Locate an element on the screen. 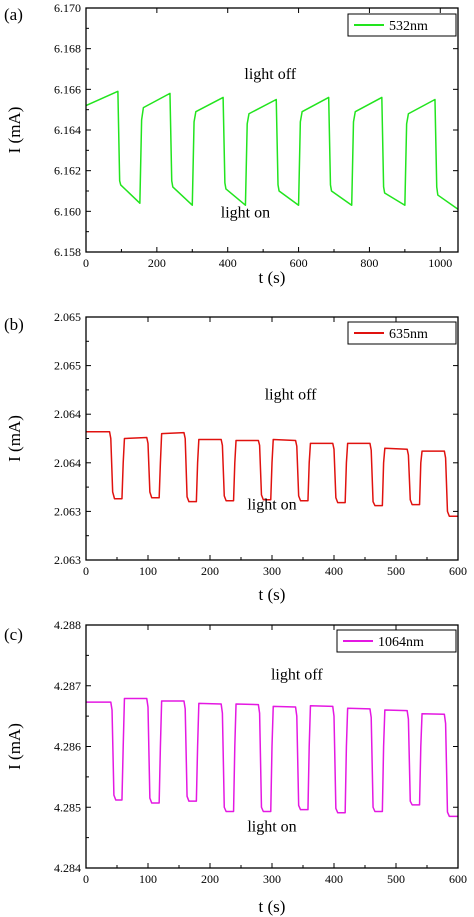 The height and width of the screenshot is (917, 474). panel-label: (a) is located at coordinates (13, 14).